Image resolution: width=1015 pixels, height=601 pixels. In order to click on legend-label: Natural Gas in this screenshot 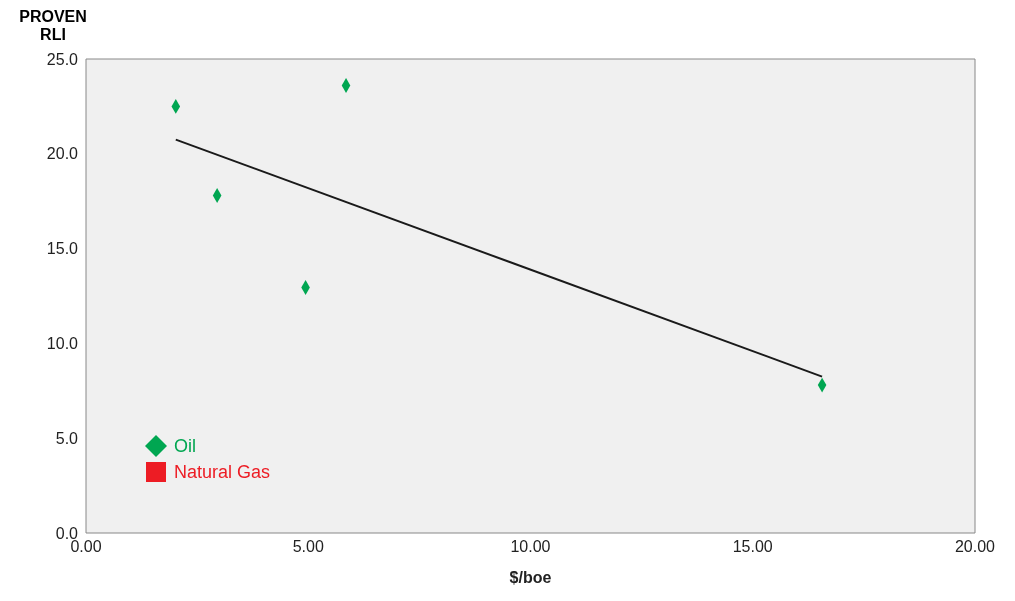, I will do `click(222, 472)`.